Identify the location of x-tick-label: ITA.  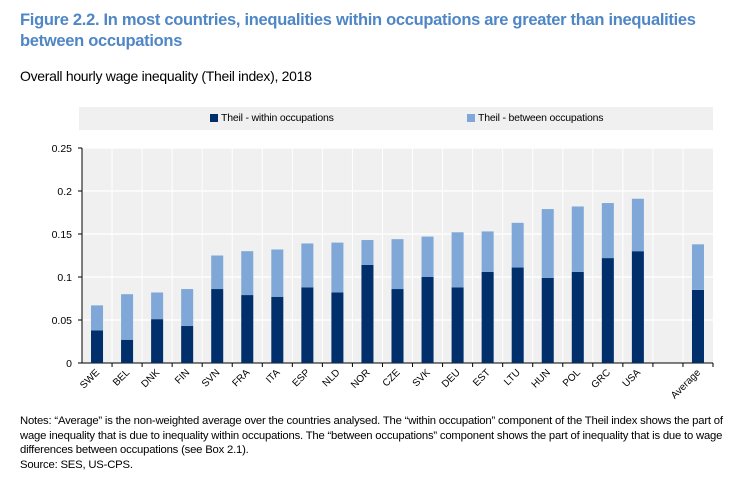
(273, 376).